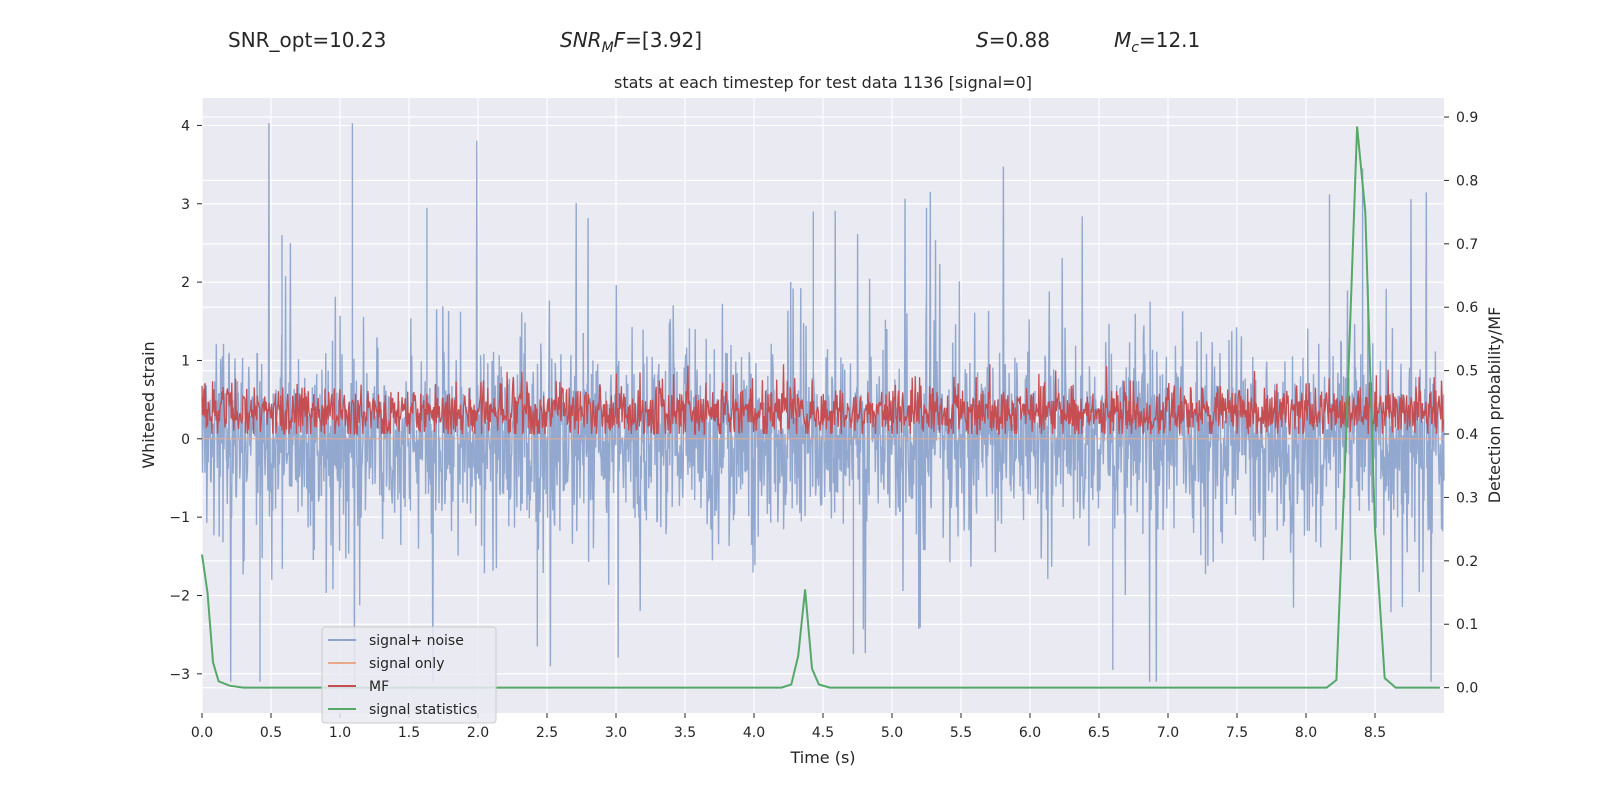 This screenshot has height=800, width=1600. Describe the element at coordinates (1461, 403) in the screenshot. I see `right-axis-ticks: 0.9 0.8 0.7 0.6 0.5 0.4 0.3 0.2 0.1 0.0` at that location.